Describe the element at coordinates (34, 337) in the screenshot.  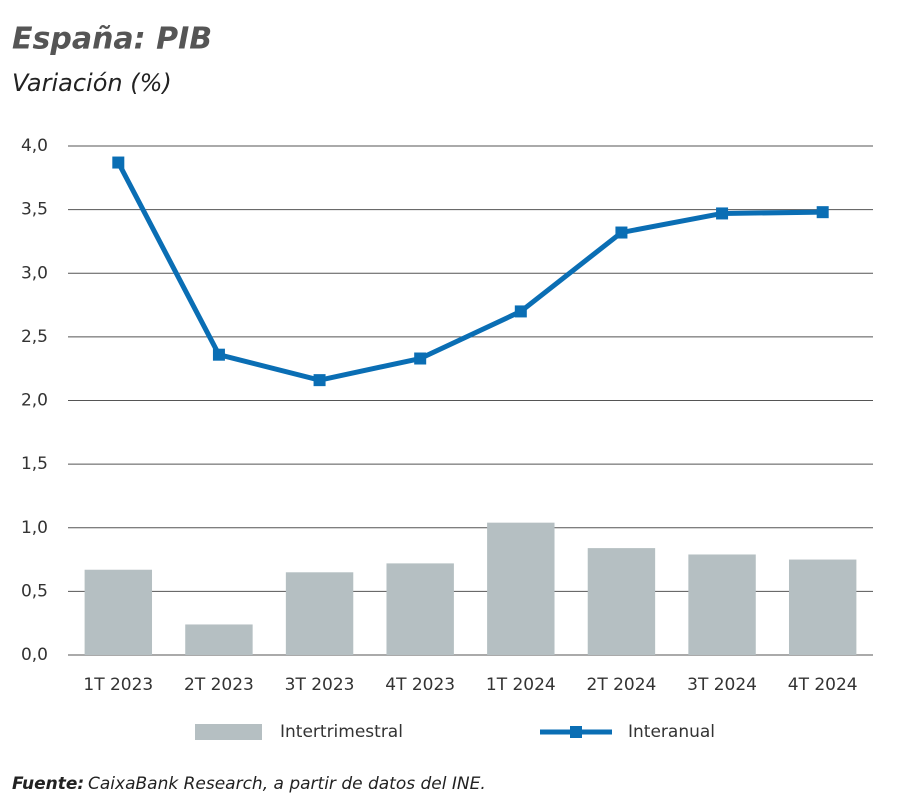
I see `y-tick-label: 2,5` at that location.